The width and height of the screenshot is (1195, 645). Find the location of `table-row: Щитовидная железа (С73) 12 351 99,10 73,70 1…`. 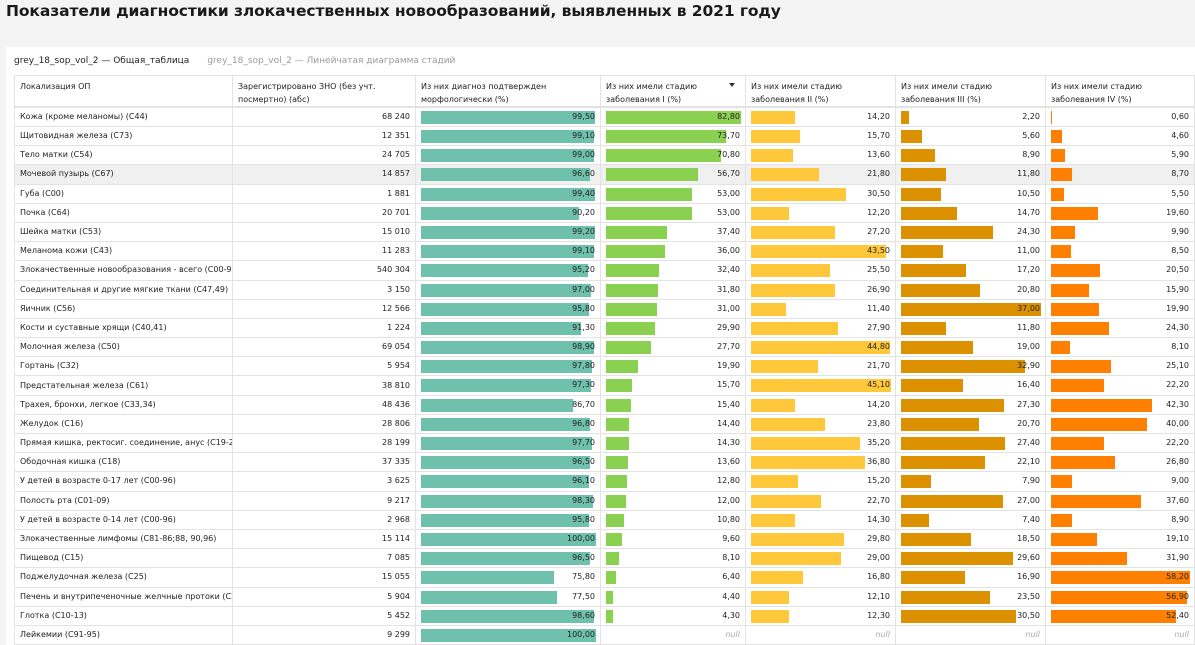

table-row: Щитовидная железа (С73) 12 351 99,10 73,70 1… is located at coordinates (604, 136).